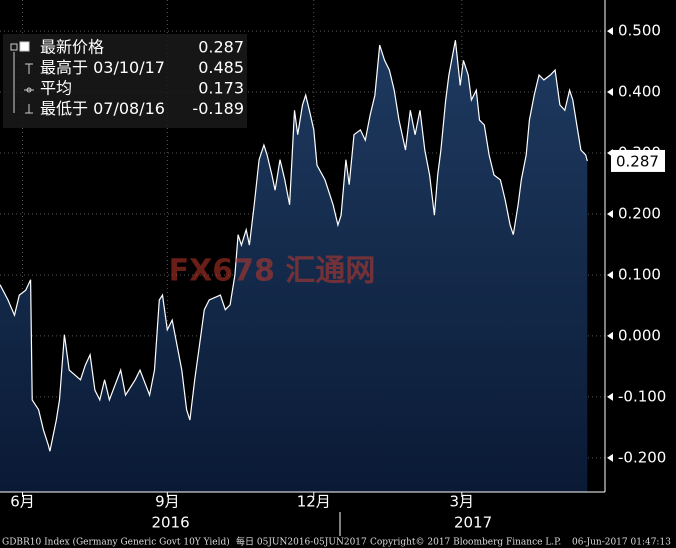  I want to click on footer-text: 06-Jun-2017 01:47:13, so click(621, 543).